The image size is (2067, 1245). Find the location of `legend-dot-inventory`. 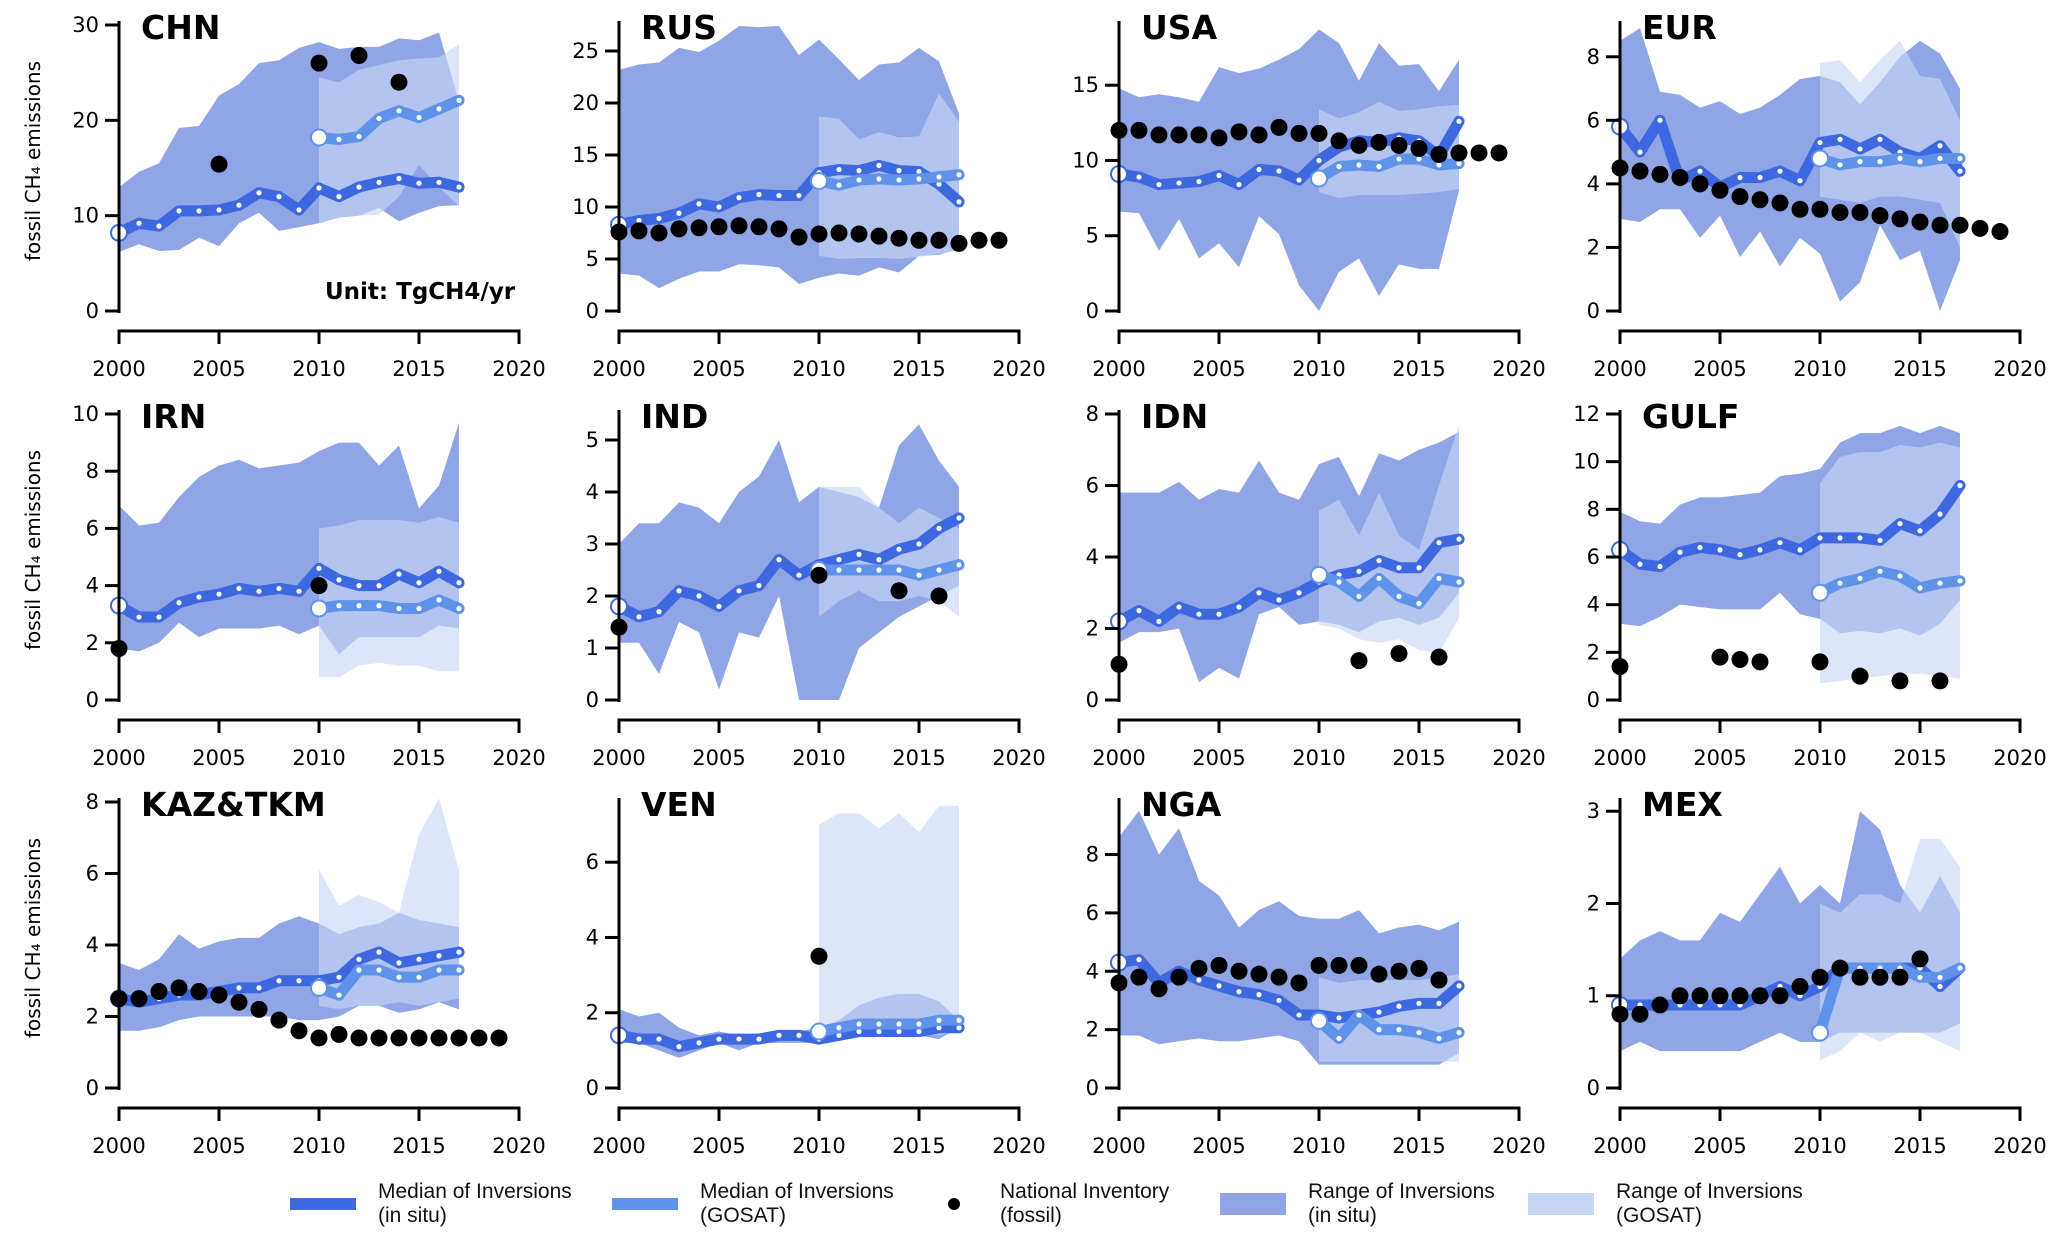

legend-dot-inventory is located at coordinates (954, 1204).